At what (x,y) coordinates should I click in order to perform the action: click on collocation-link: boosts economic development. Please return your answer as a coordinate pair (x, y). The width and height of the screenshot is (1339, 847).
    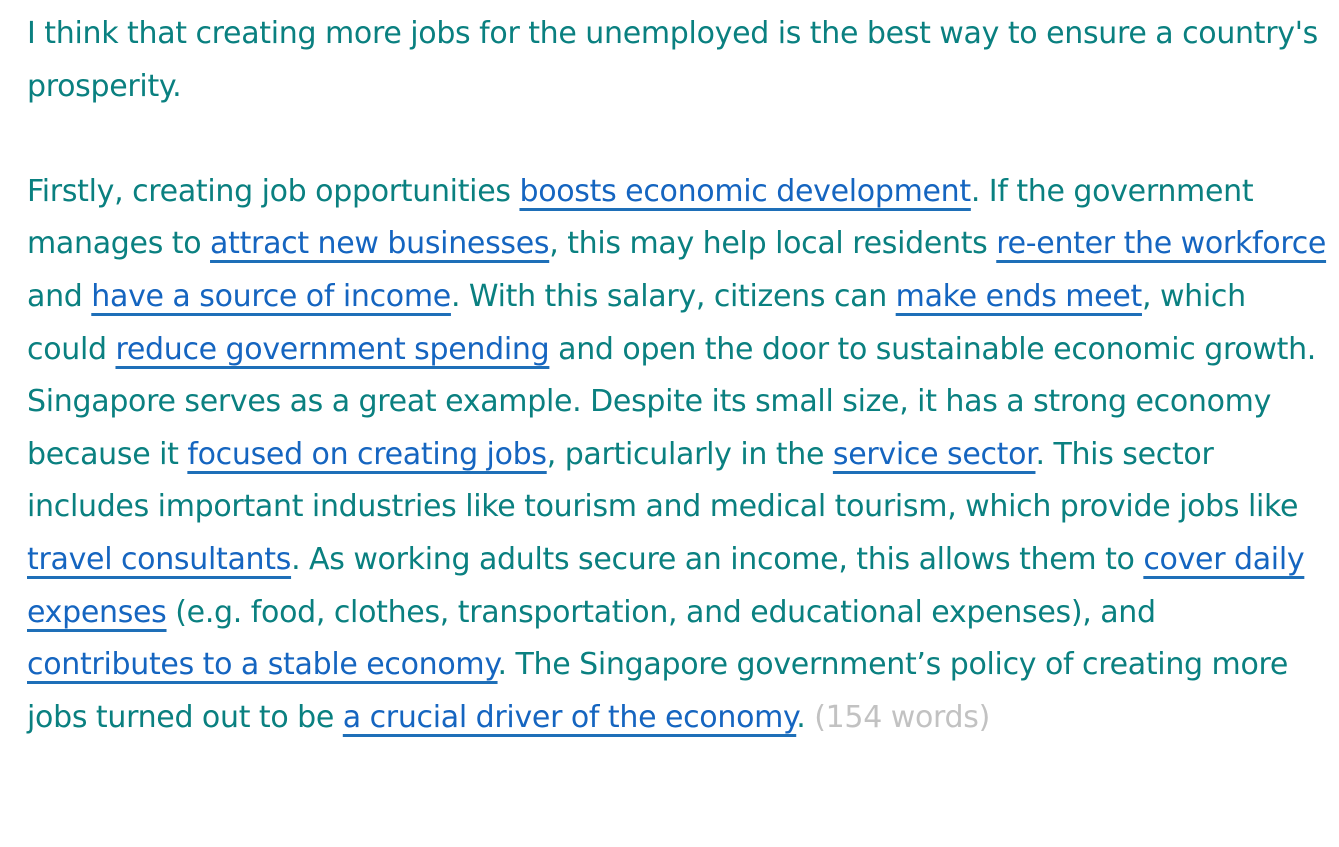
    Looking at the image, I should click on (745, 191).